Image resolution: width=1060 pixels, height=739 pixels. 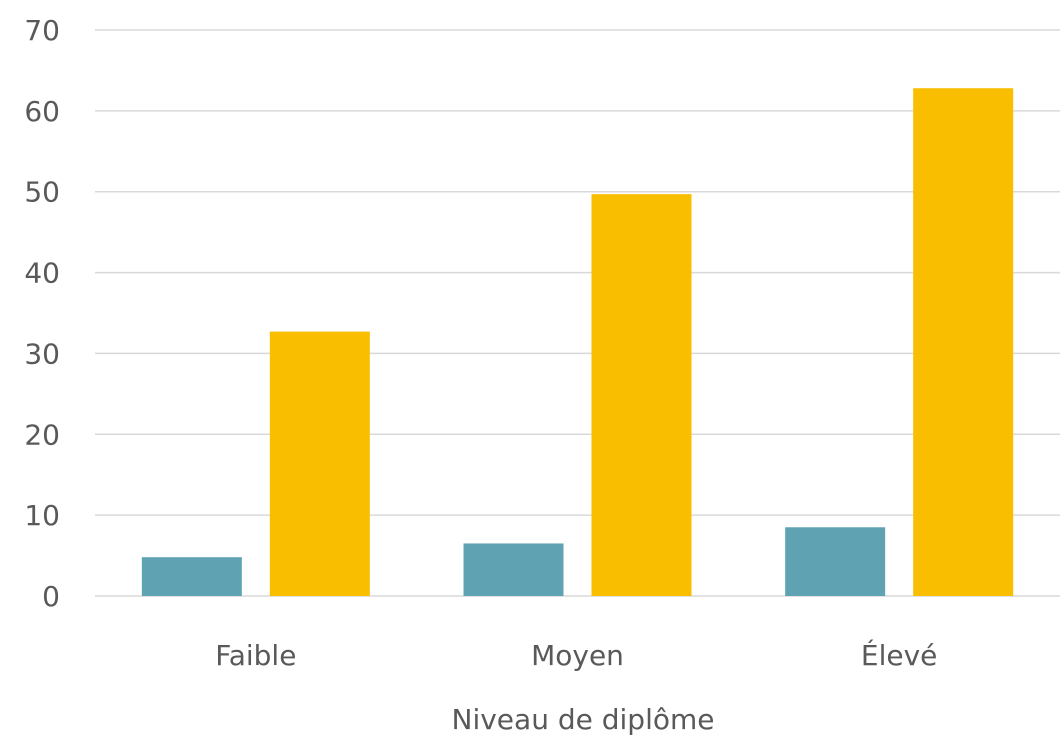 I want to click on y-axis-ticks: 0 10 20 30 40 50 60 70, so click(x=42, y=313).